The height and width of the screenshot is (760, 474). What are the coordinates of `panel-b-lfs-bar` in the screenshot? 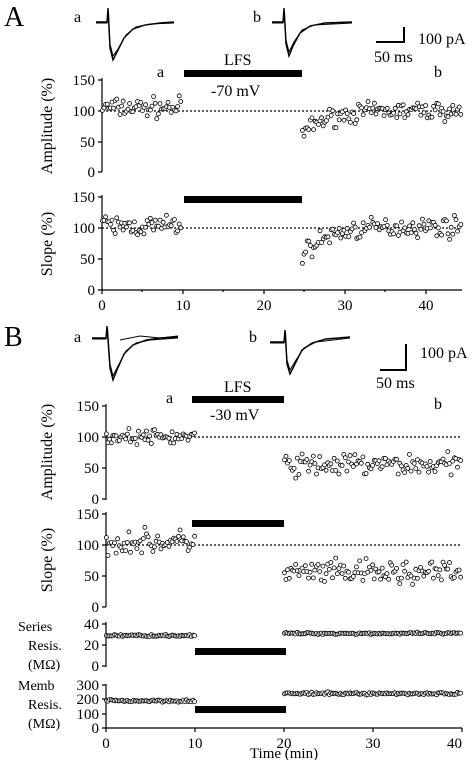 It's located at (238, 399).